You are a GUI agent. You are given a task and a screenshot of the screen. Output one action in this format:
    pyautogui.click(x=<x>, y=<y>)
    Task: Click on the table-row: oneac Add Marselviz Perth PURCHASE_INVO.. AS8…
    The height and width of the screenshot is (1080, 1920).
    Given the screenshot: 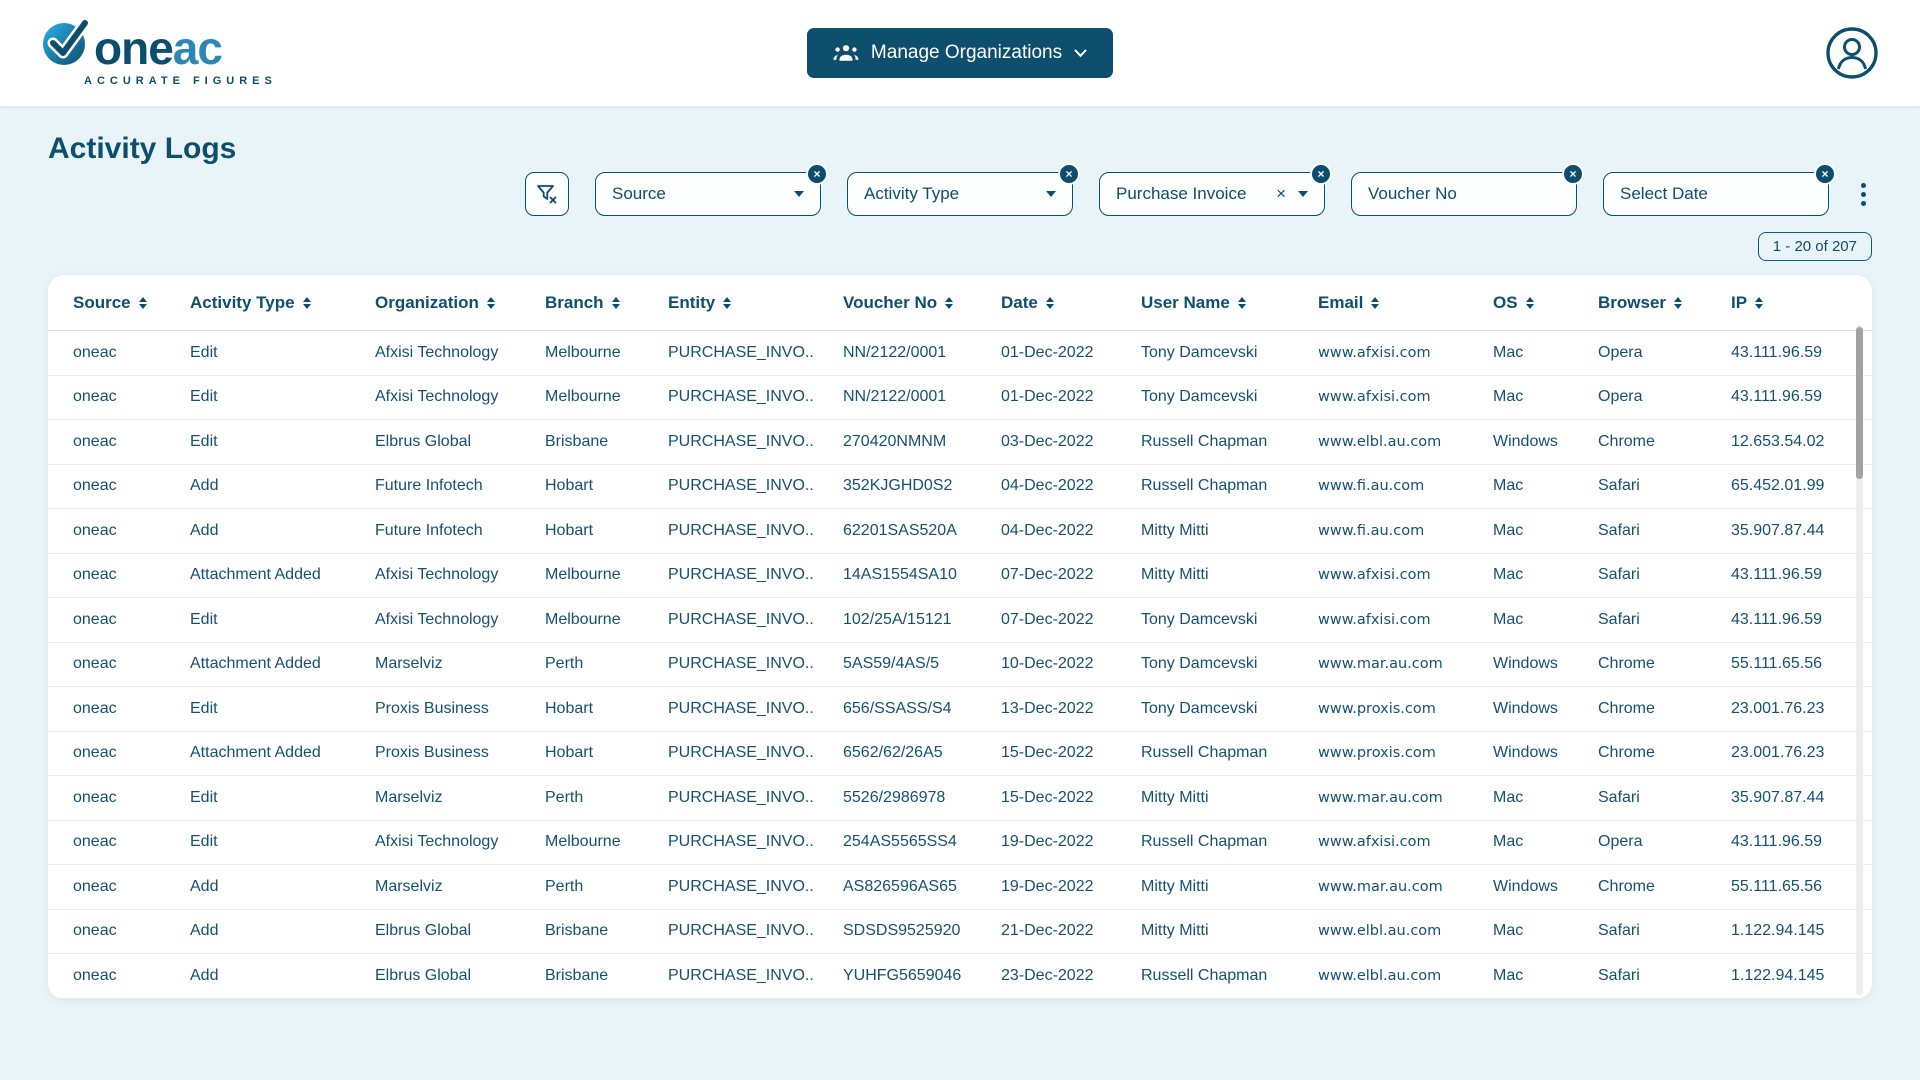 What is the action you would take?
    pyautogui.click(x=960, y=887)
    